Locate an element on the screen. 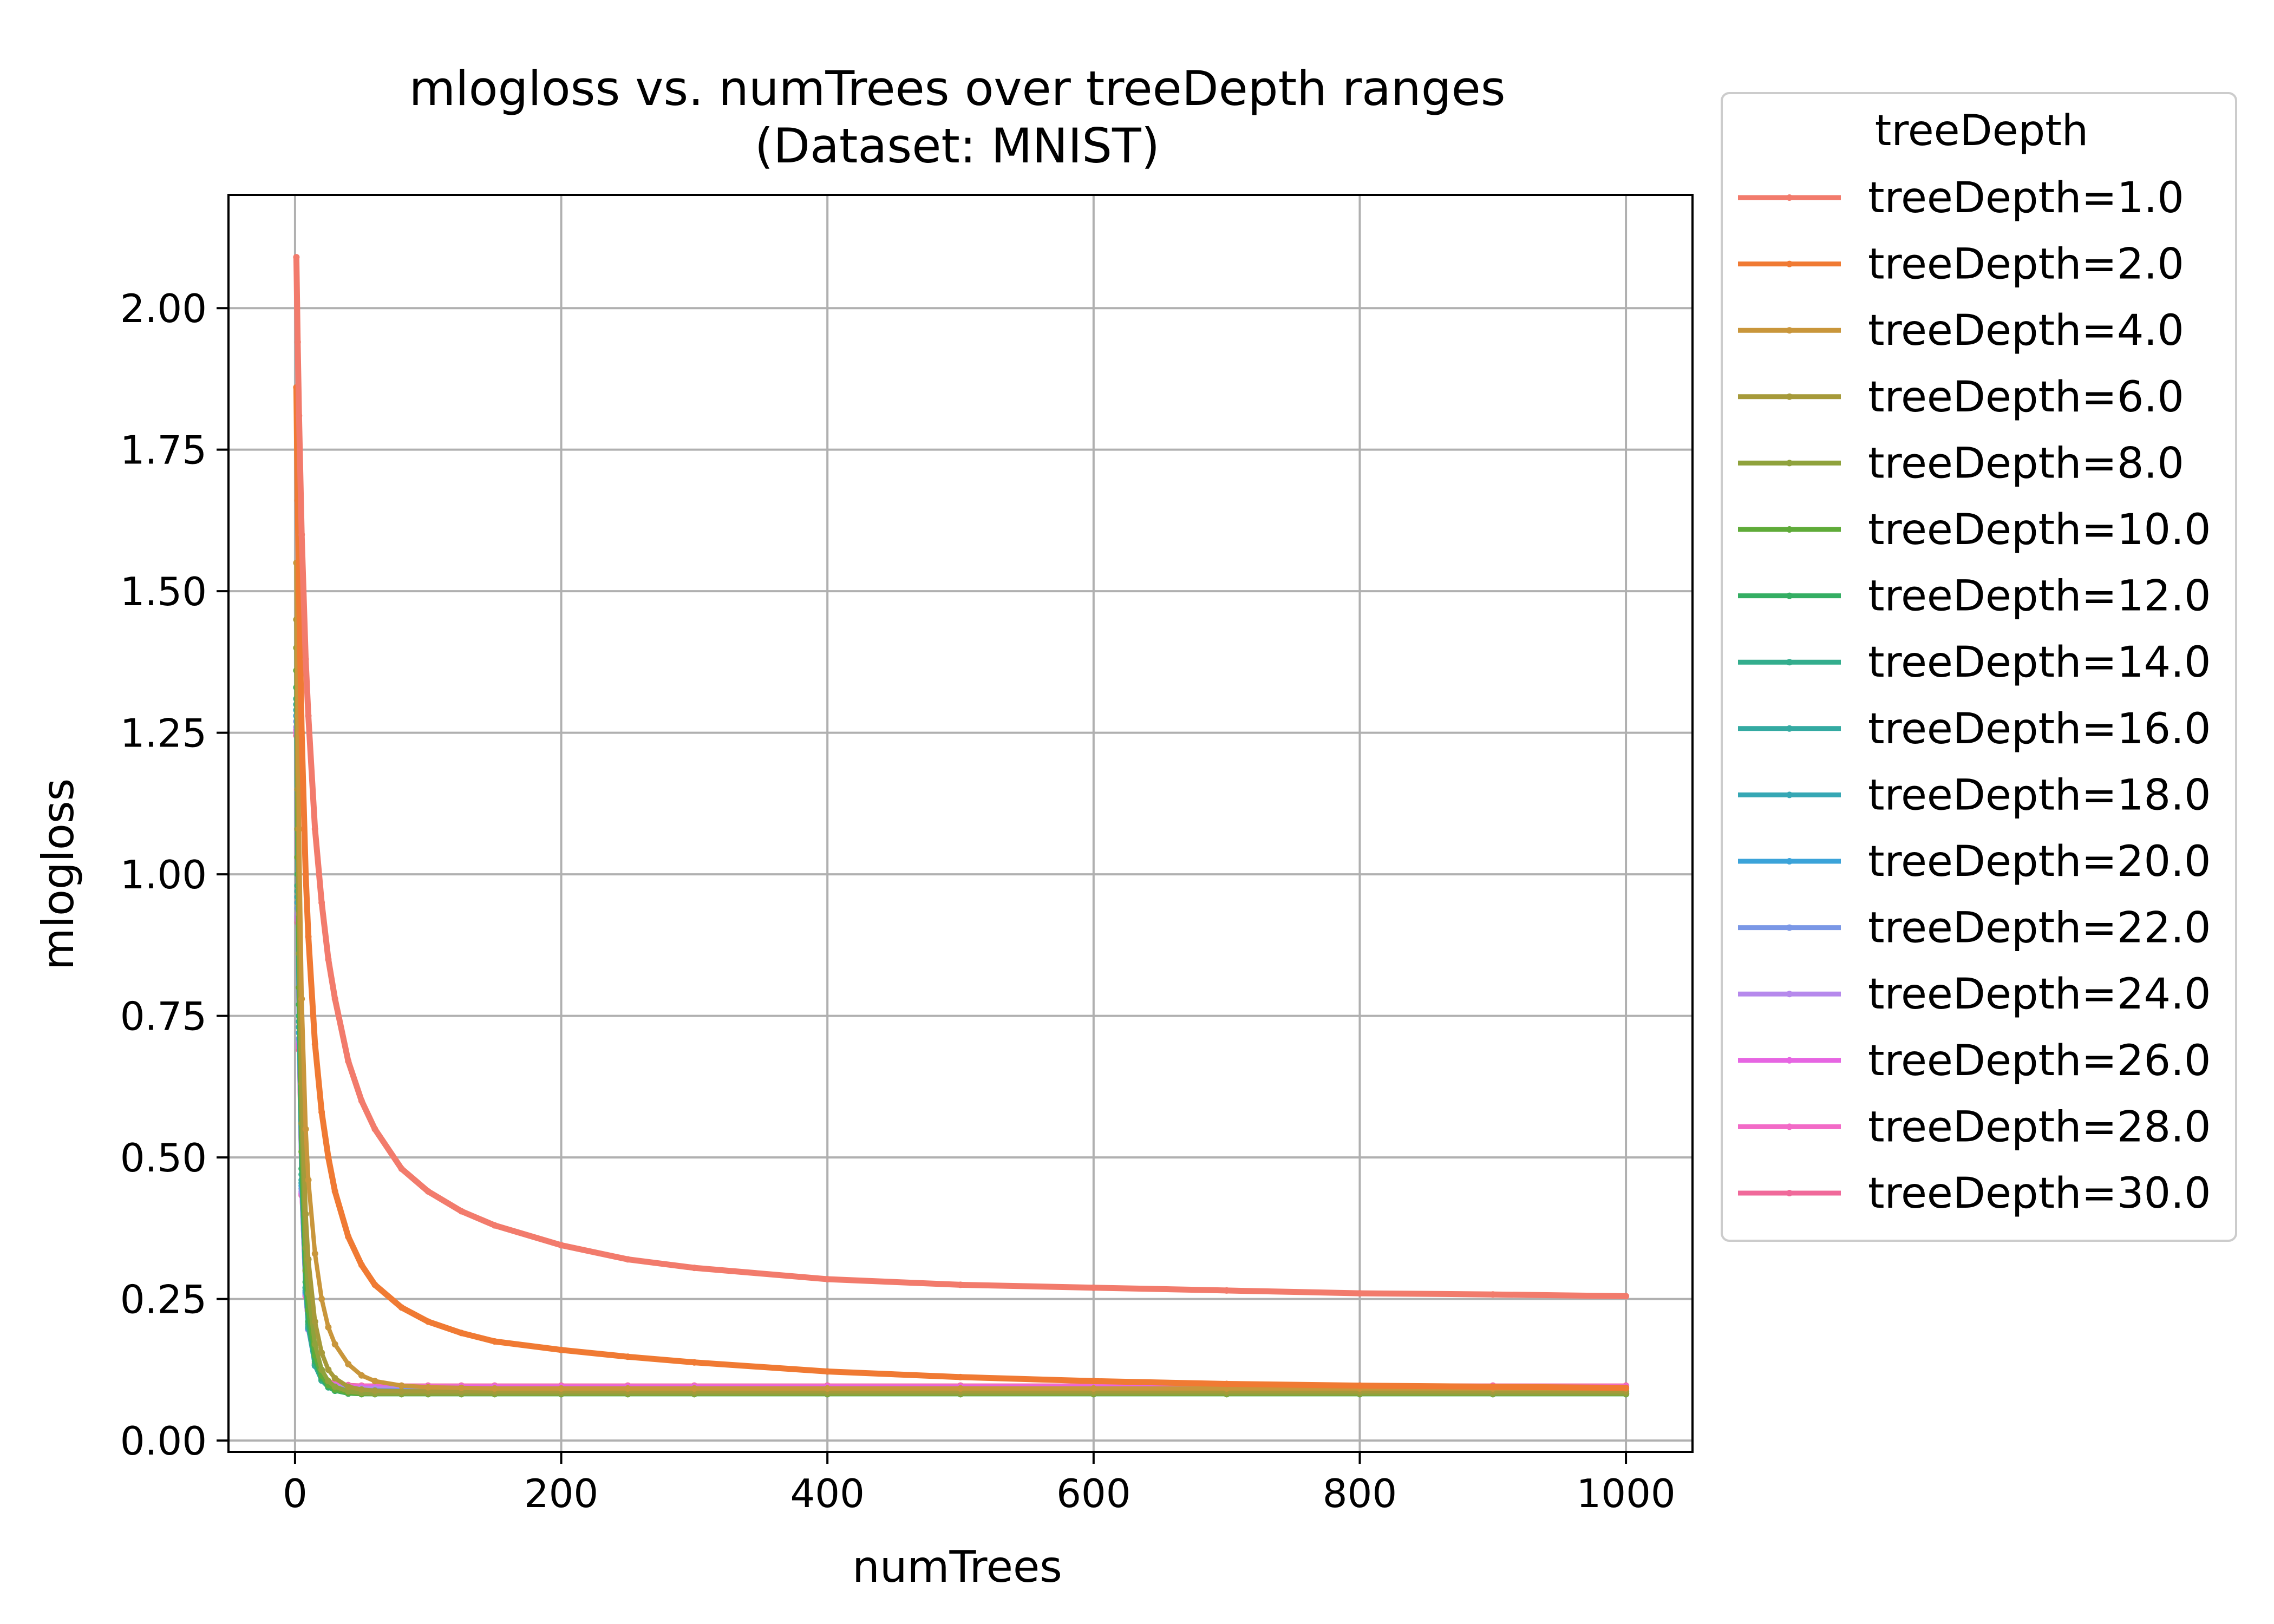  chart-subtitle: (Dataset: MNIST) is located at coordinates (958, 146).